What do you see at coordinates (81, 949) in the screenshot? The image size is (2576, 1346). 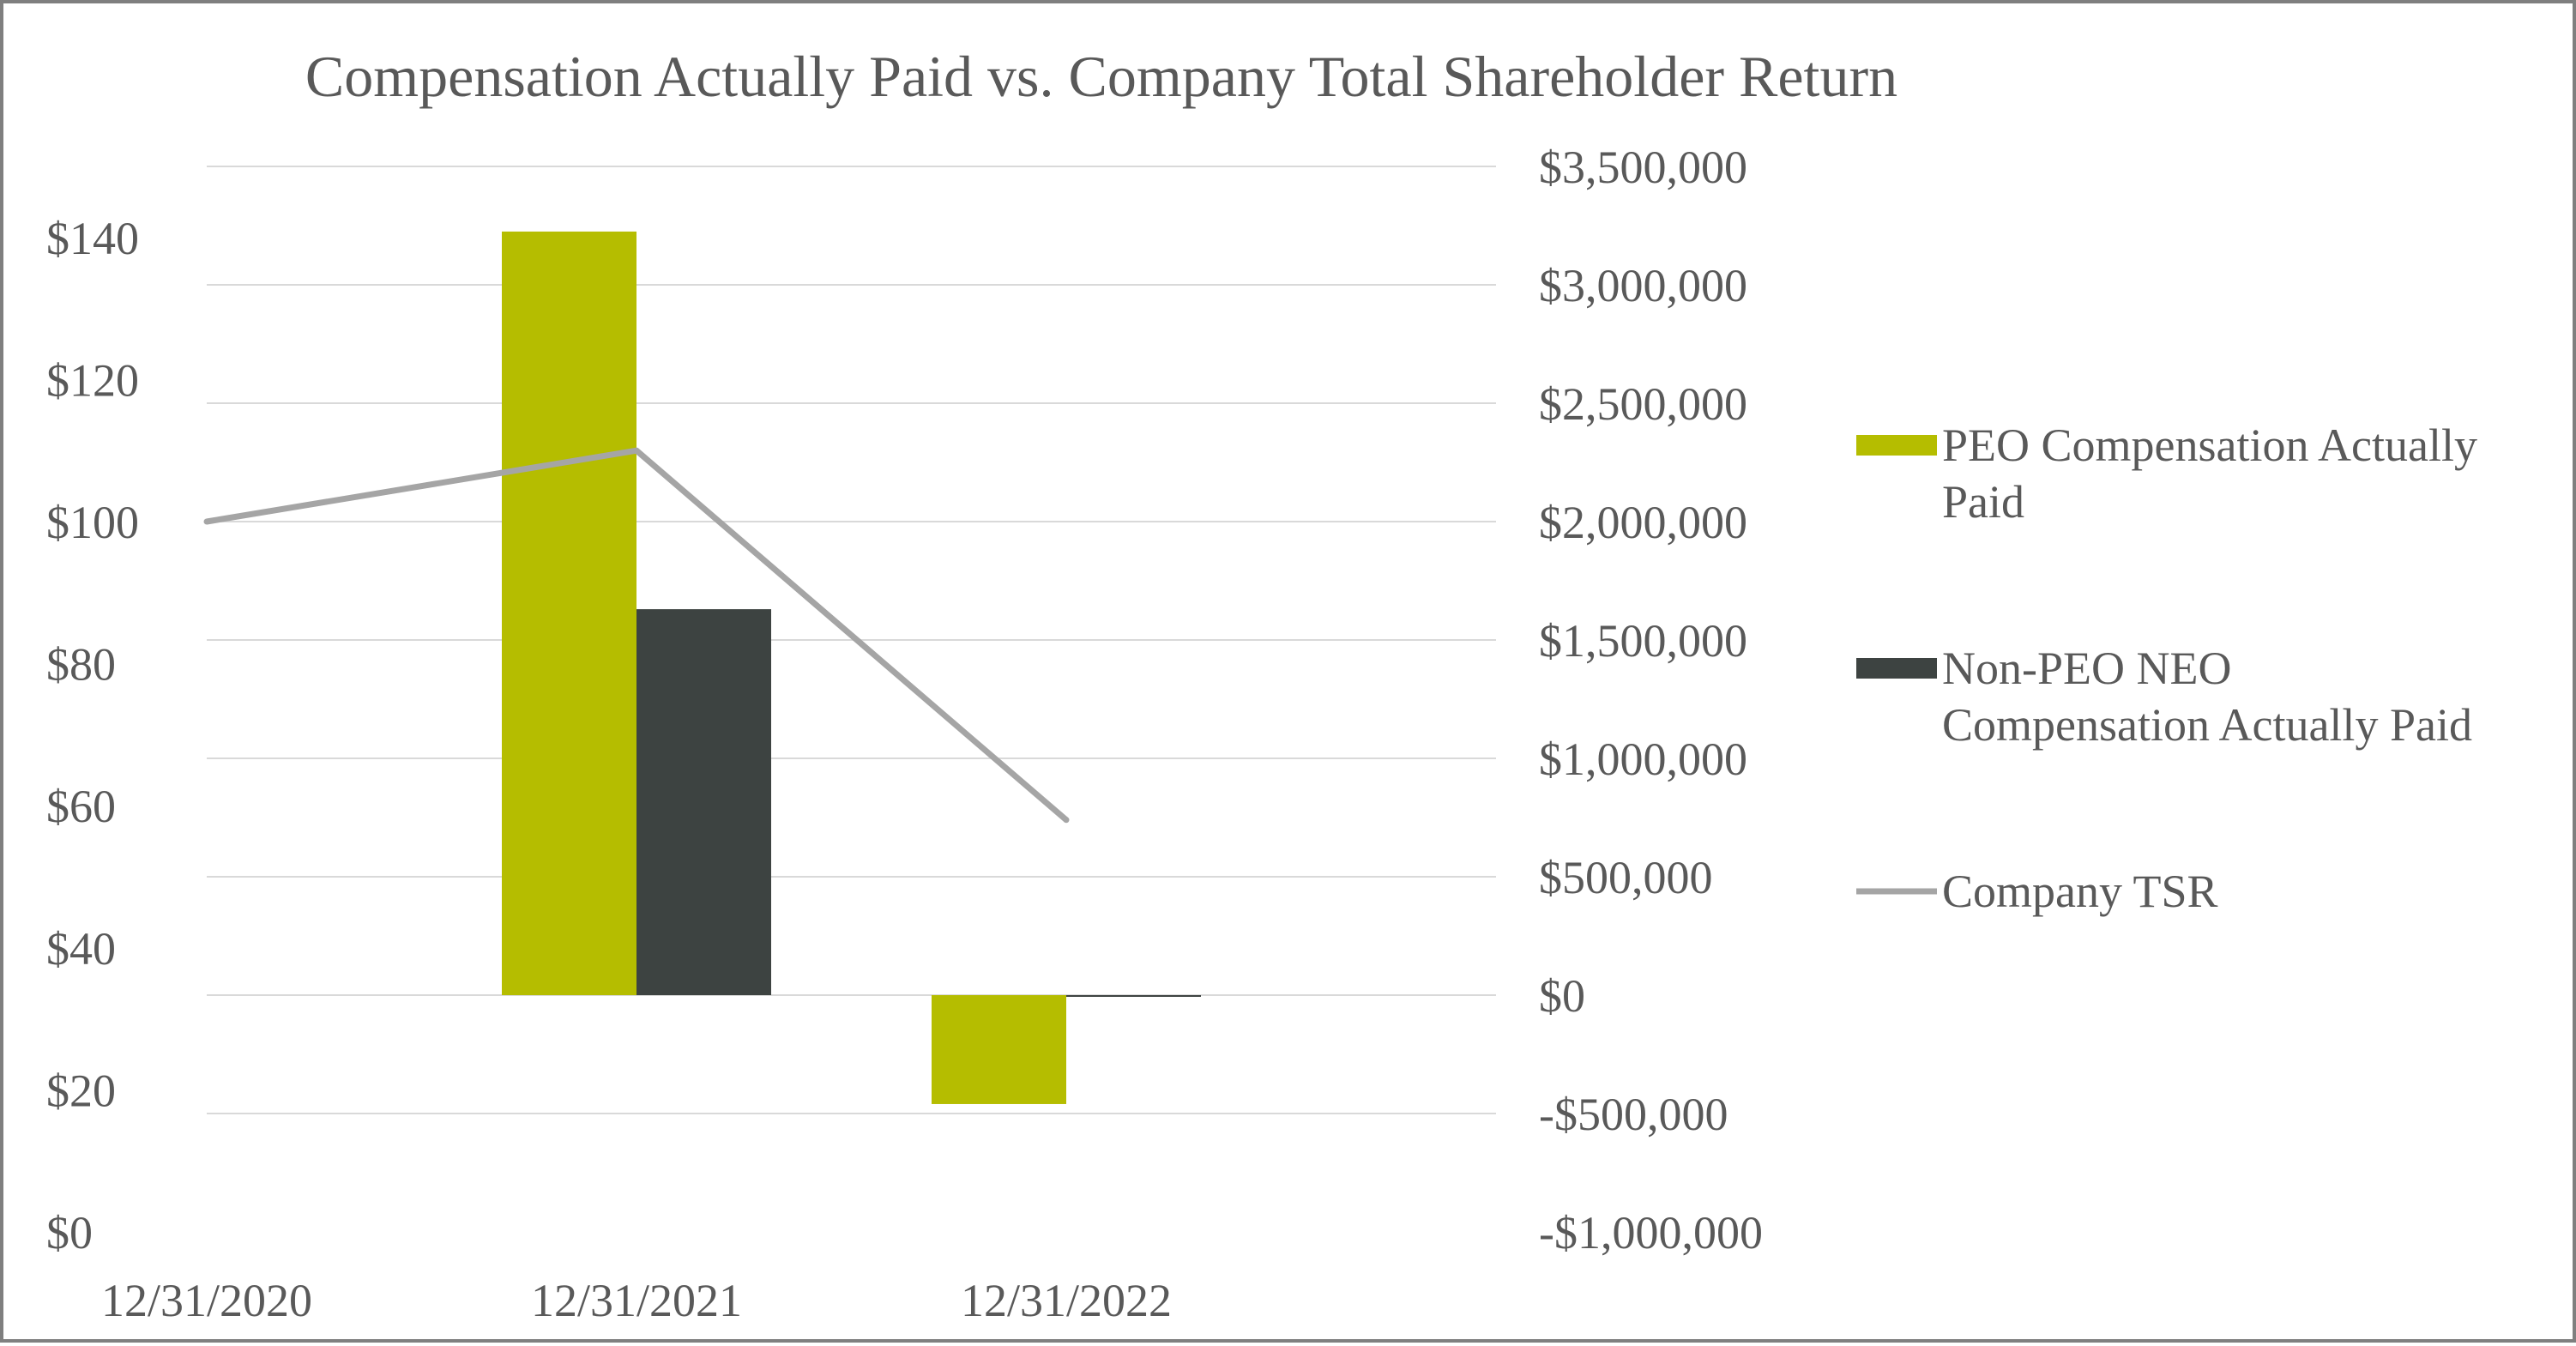 I see `left-axis-tick-label: $40` at bounding box center [81, 949].